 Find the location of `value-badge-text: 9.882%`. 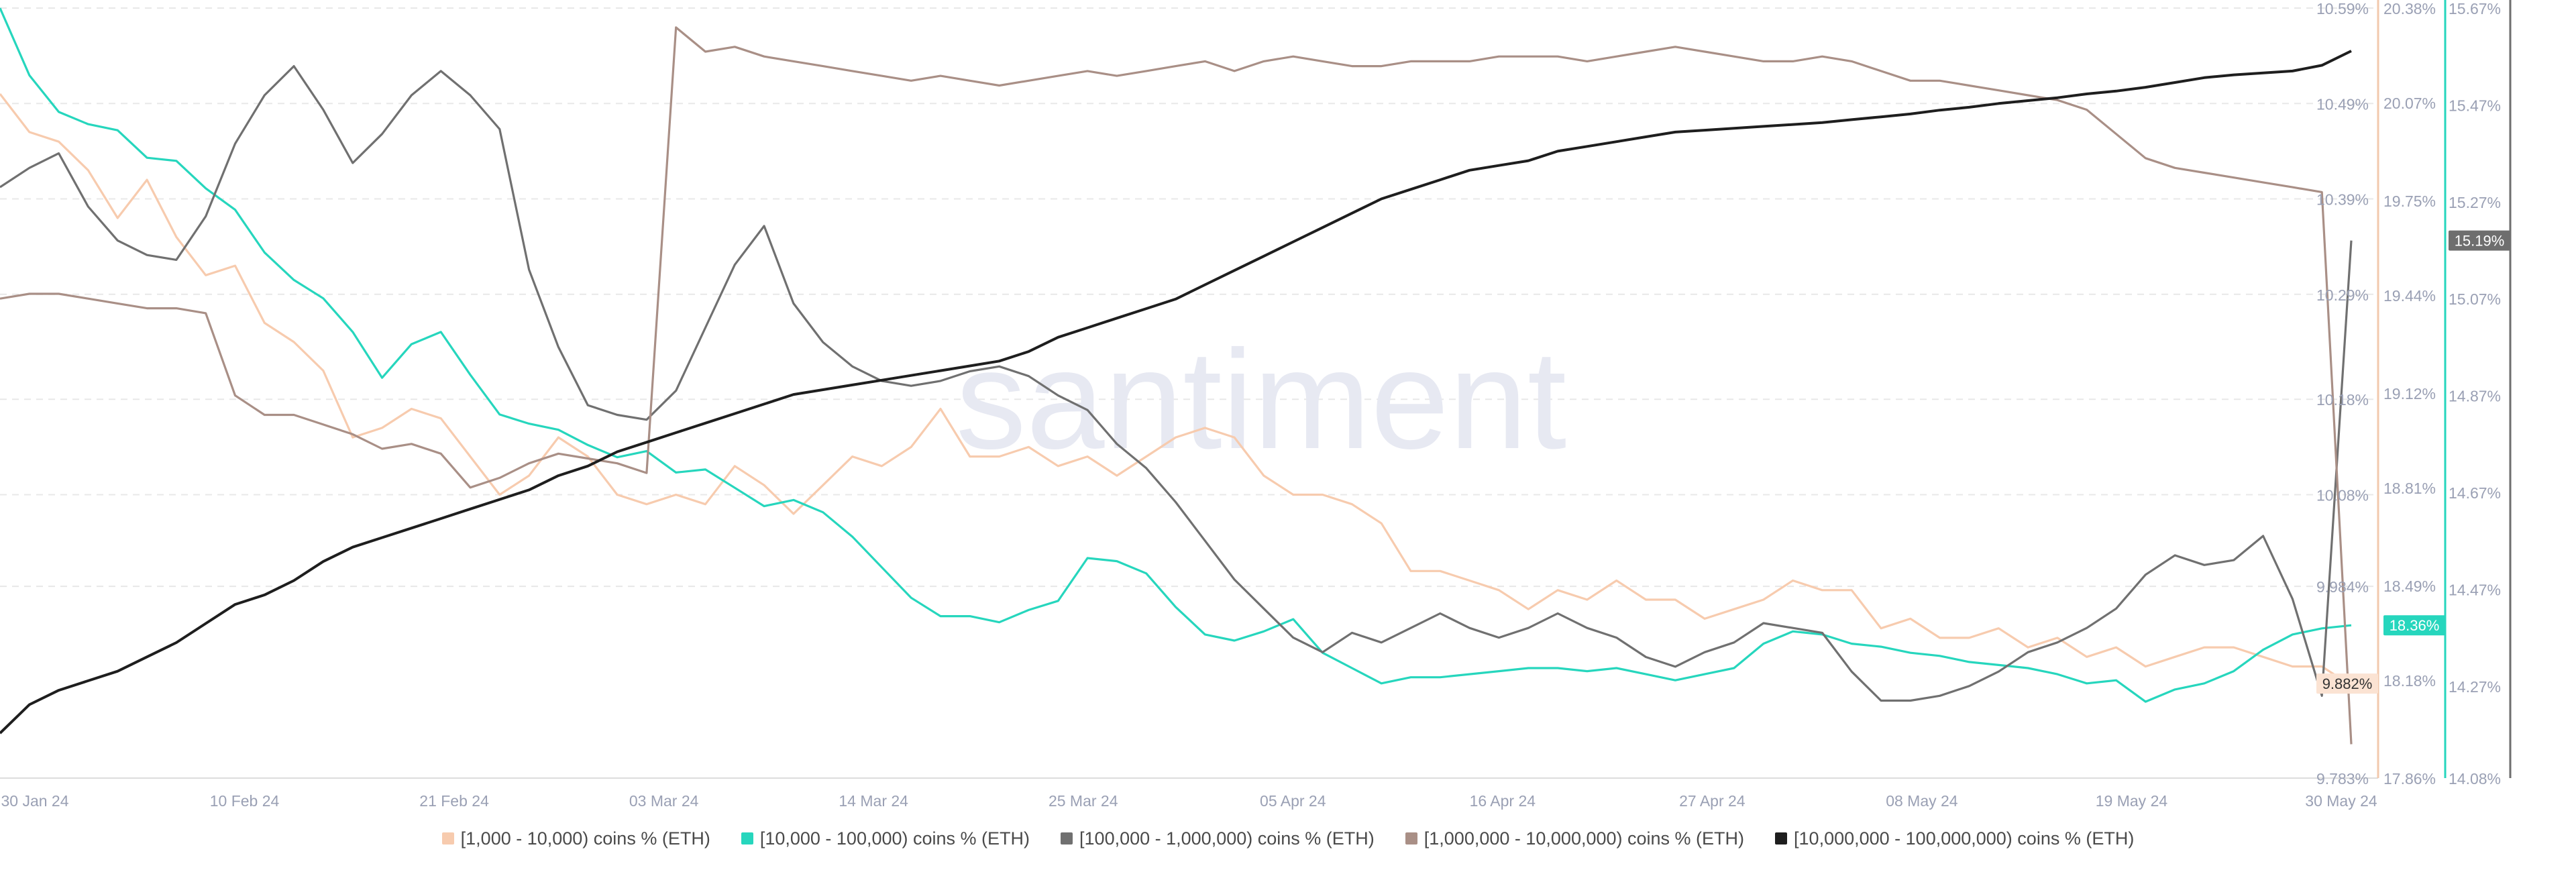

value-badge-text: 9.882% is located at coordinates (2347, 684).